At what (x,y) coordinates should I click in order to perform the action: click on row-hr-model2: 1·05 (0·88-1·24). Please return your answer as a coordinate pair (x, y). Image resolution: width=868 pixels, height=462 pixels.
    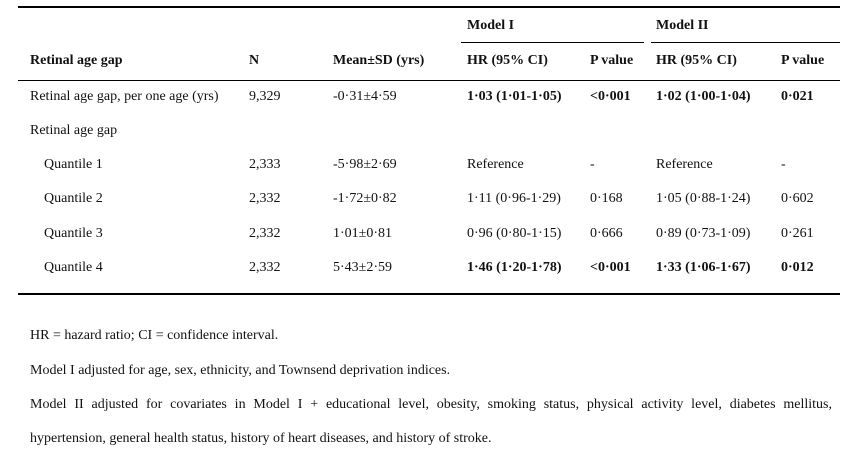
    Looking at the image, I should click on (703, 198).